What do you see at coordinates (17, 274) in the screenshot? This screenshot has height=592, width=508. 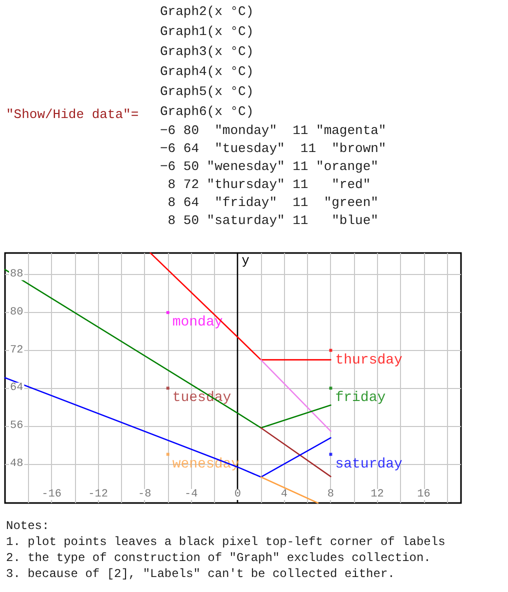 I see `y-tick-label: 88` at bounding box center [17, 274].